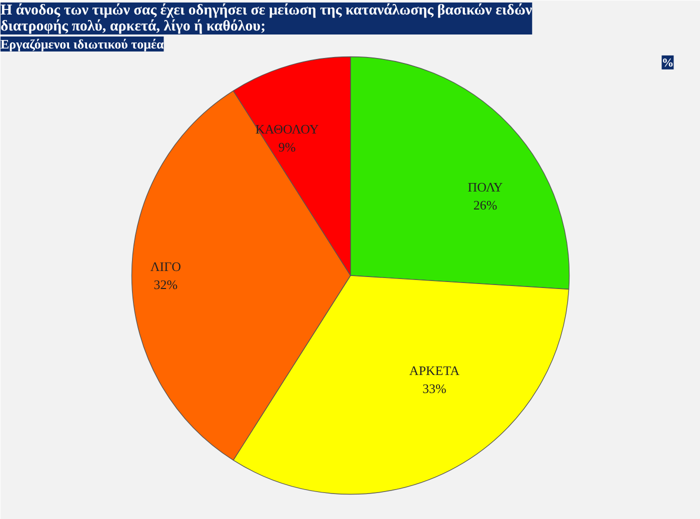 The image size is (700, 519). What do you see at coordinates (486, 186) in the screenshot?
I see `slice-label: ΠΟΛΥ` at bounding box center [486, 186].